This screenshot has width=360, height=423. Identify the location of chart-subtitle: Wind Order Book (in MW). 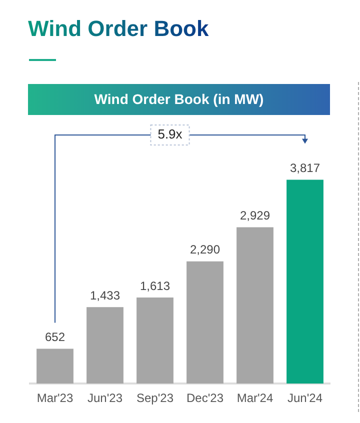
(179, 99).